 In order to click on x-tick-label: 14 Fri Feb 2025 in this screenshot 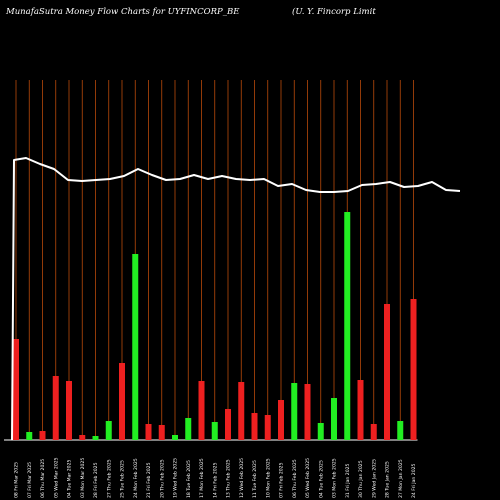, I will do `click(215, 480)`.